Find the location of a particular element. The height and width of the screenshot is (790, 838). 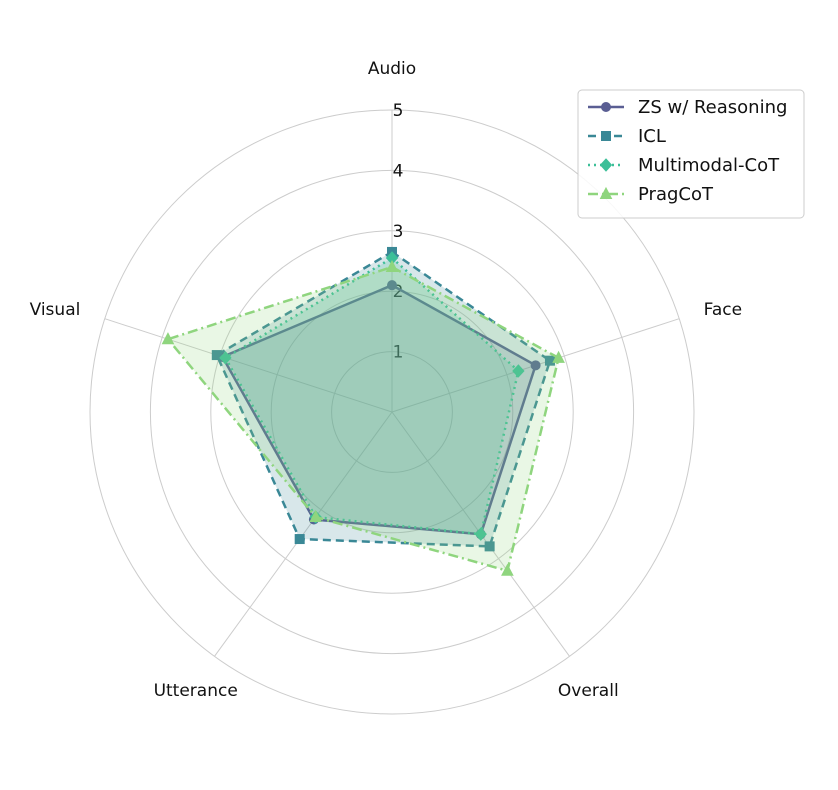

radial-tick-label: 1 is located at coordinates (398, 353).